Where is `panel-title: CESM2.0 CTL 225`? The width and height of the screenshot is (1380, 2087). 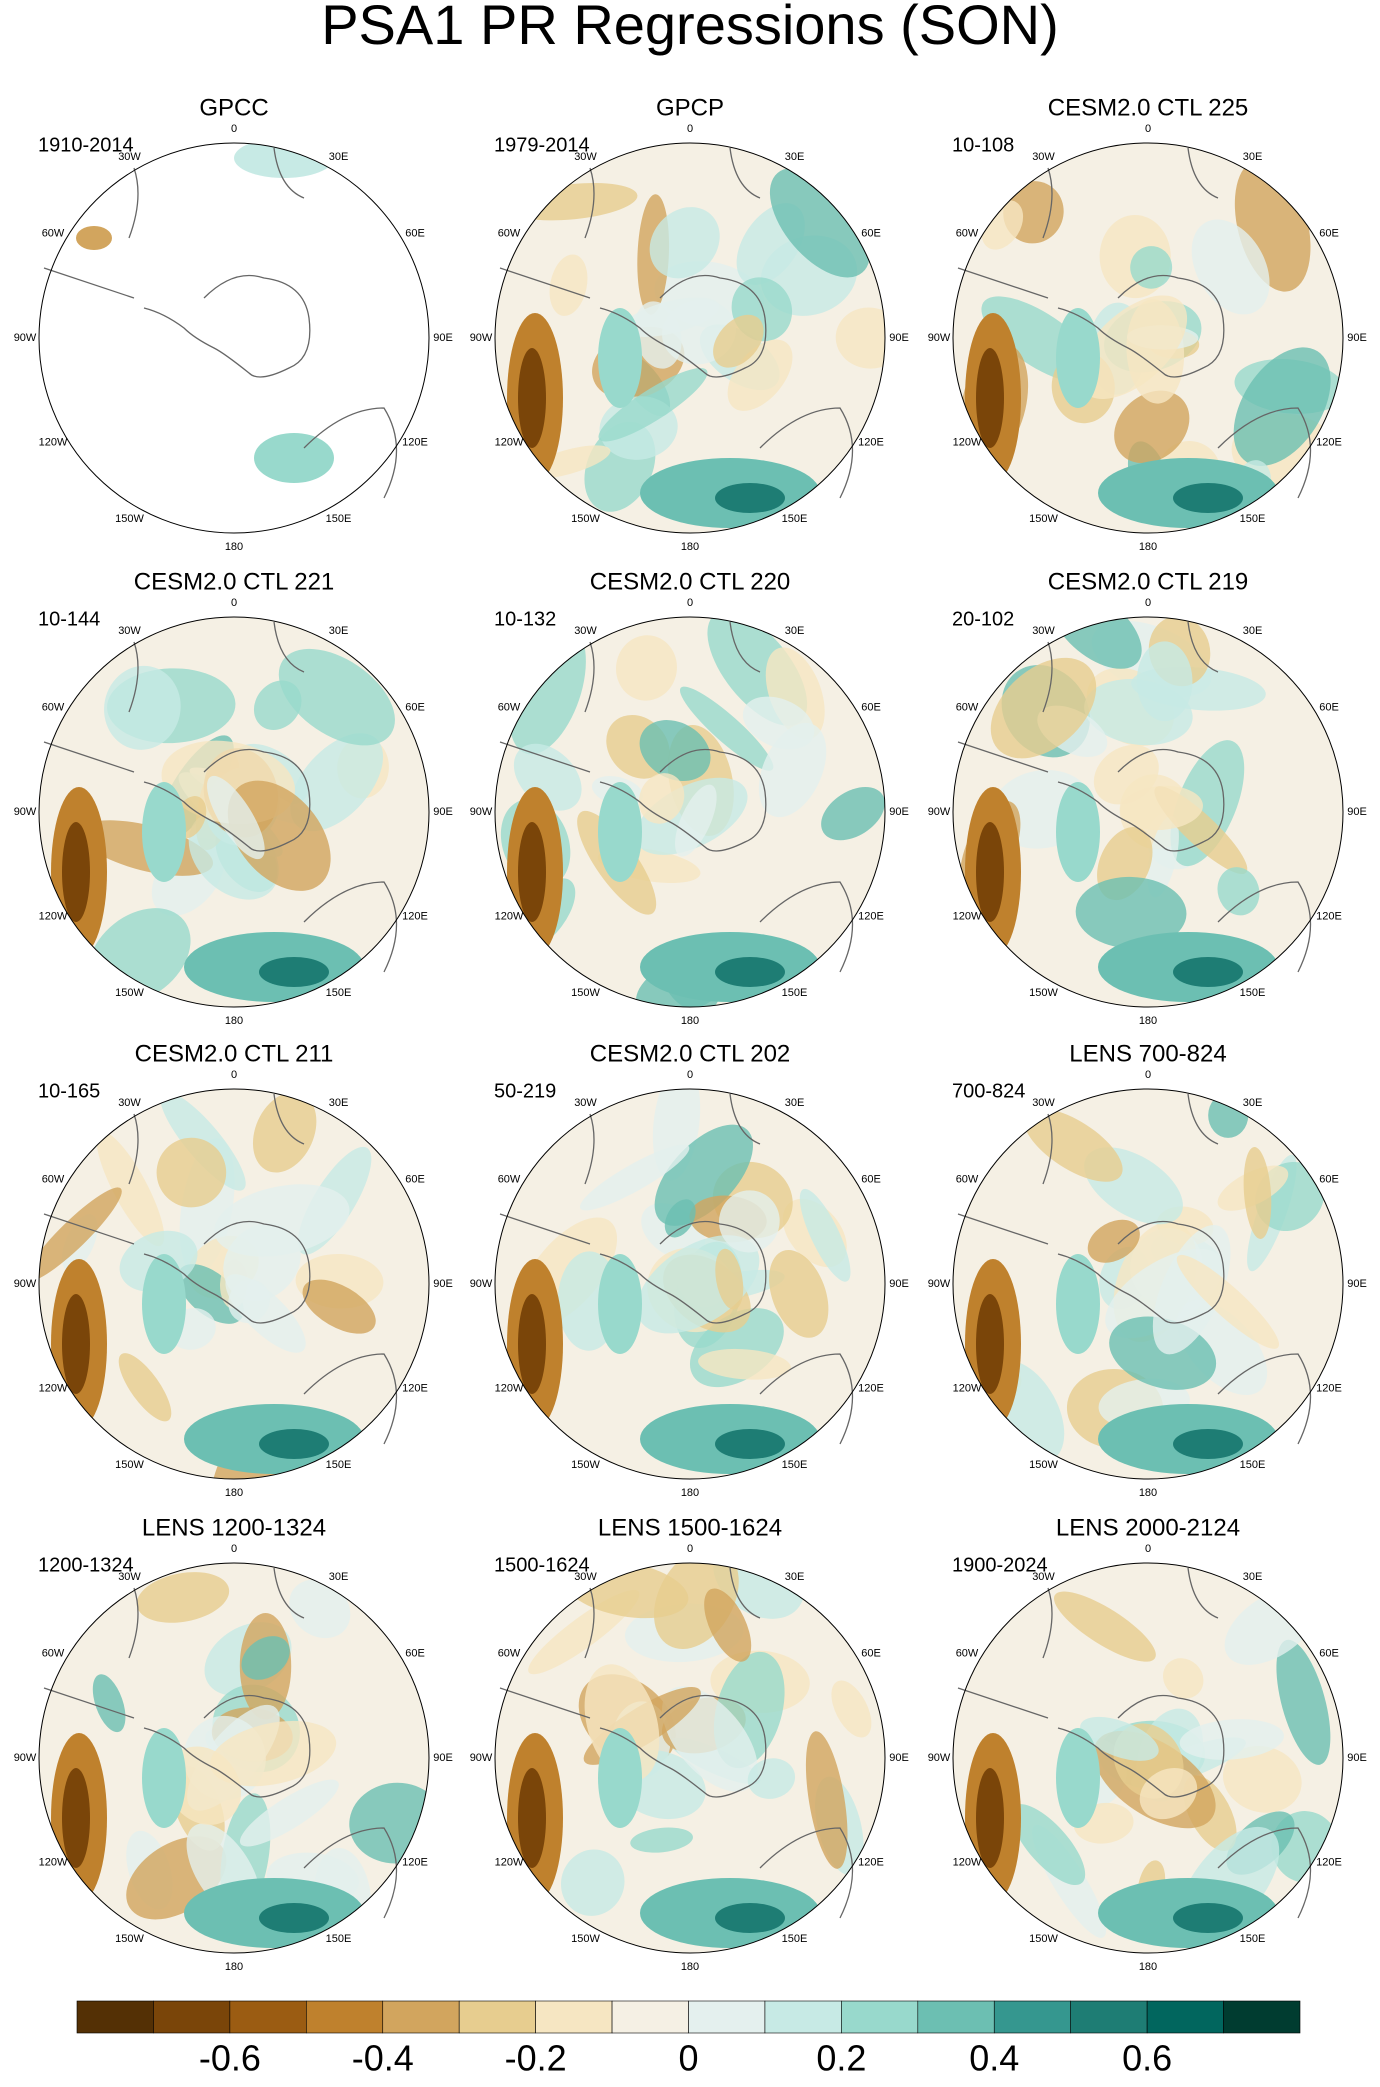
panel-title: CESM2.0 CTL 225 is located at coordinates (1148, 107).